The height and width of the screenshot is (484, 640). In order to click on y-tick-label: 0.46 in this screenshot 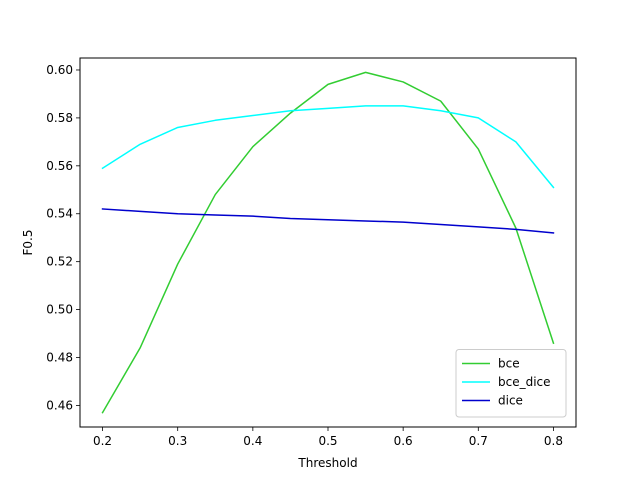, I will do `click(59, 405)`.